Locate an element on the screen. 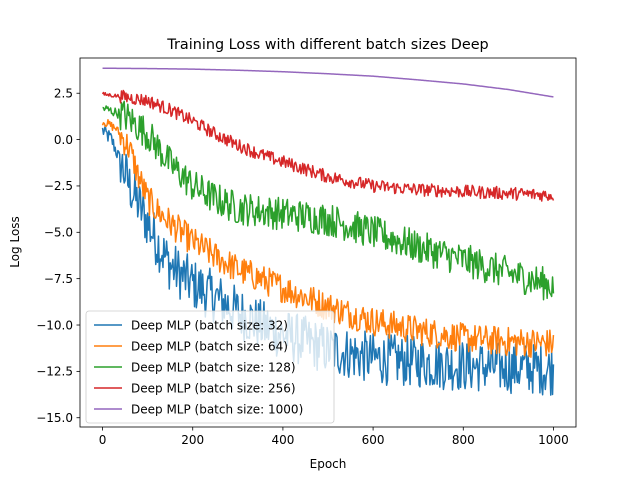 The height and width of the screenshot is (480, 640). legend-label: Deep MLP (batch size: 1000) is located at coordinates (217, 409).